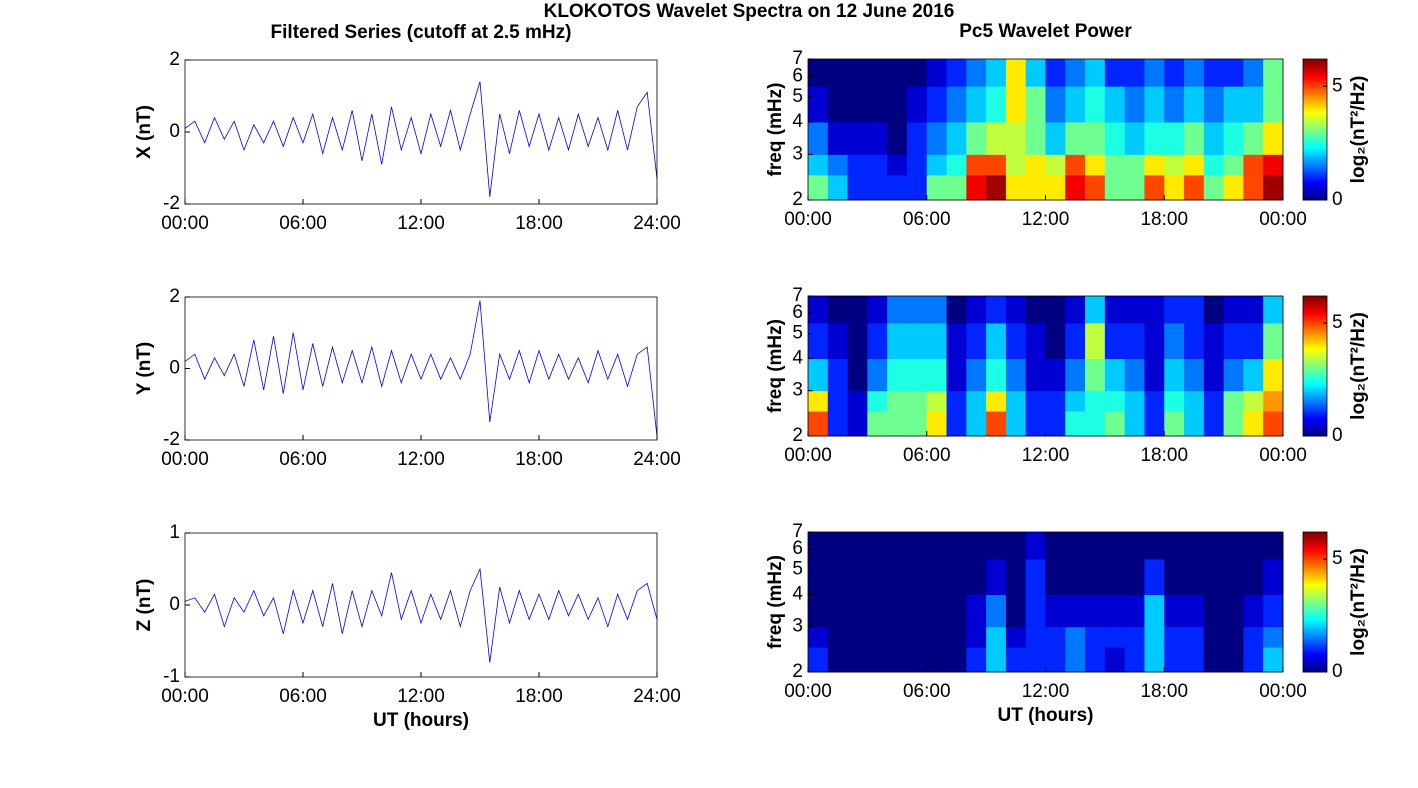 This screenshot has height=788, width=1418. I want to click on colorbar-tick-label: 5, so click(1337, 558).